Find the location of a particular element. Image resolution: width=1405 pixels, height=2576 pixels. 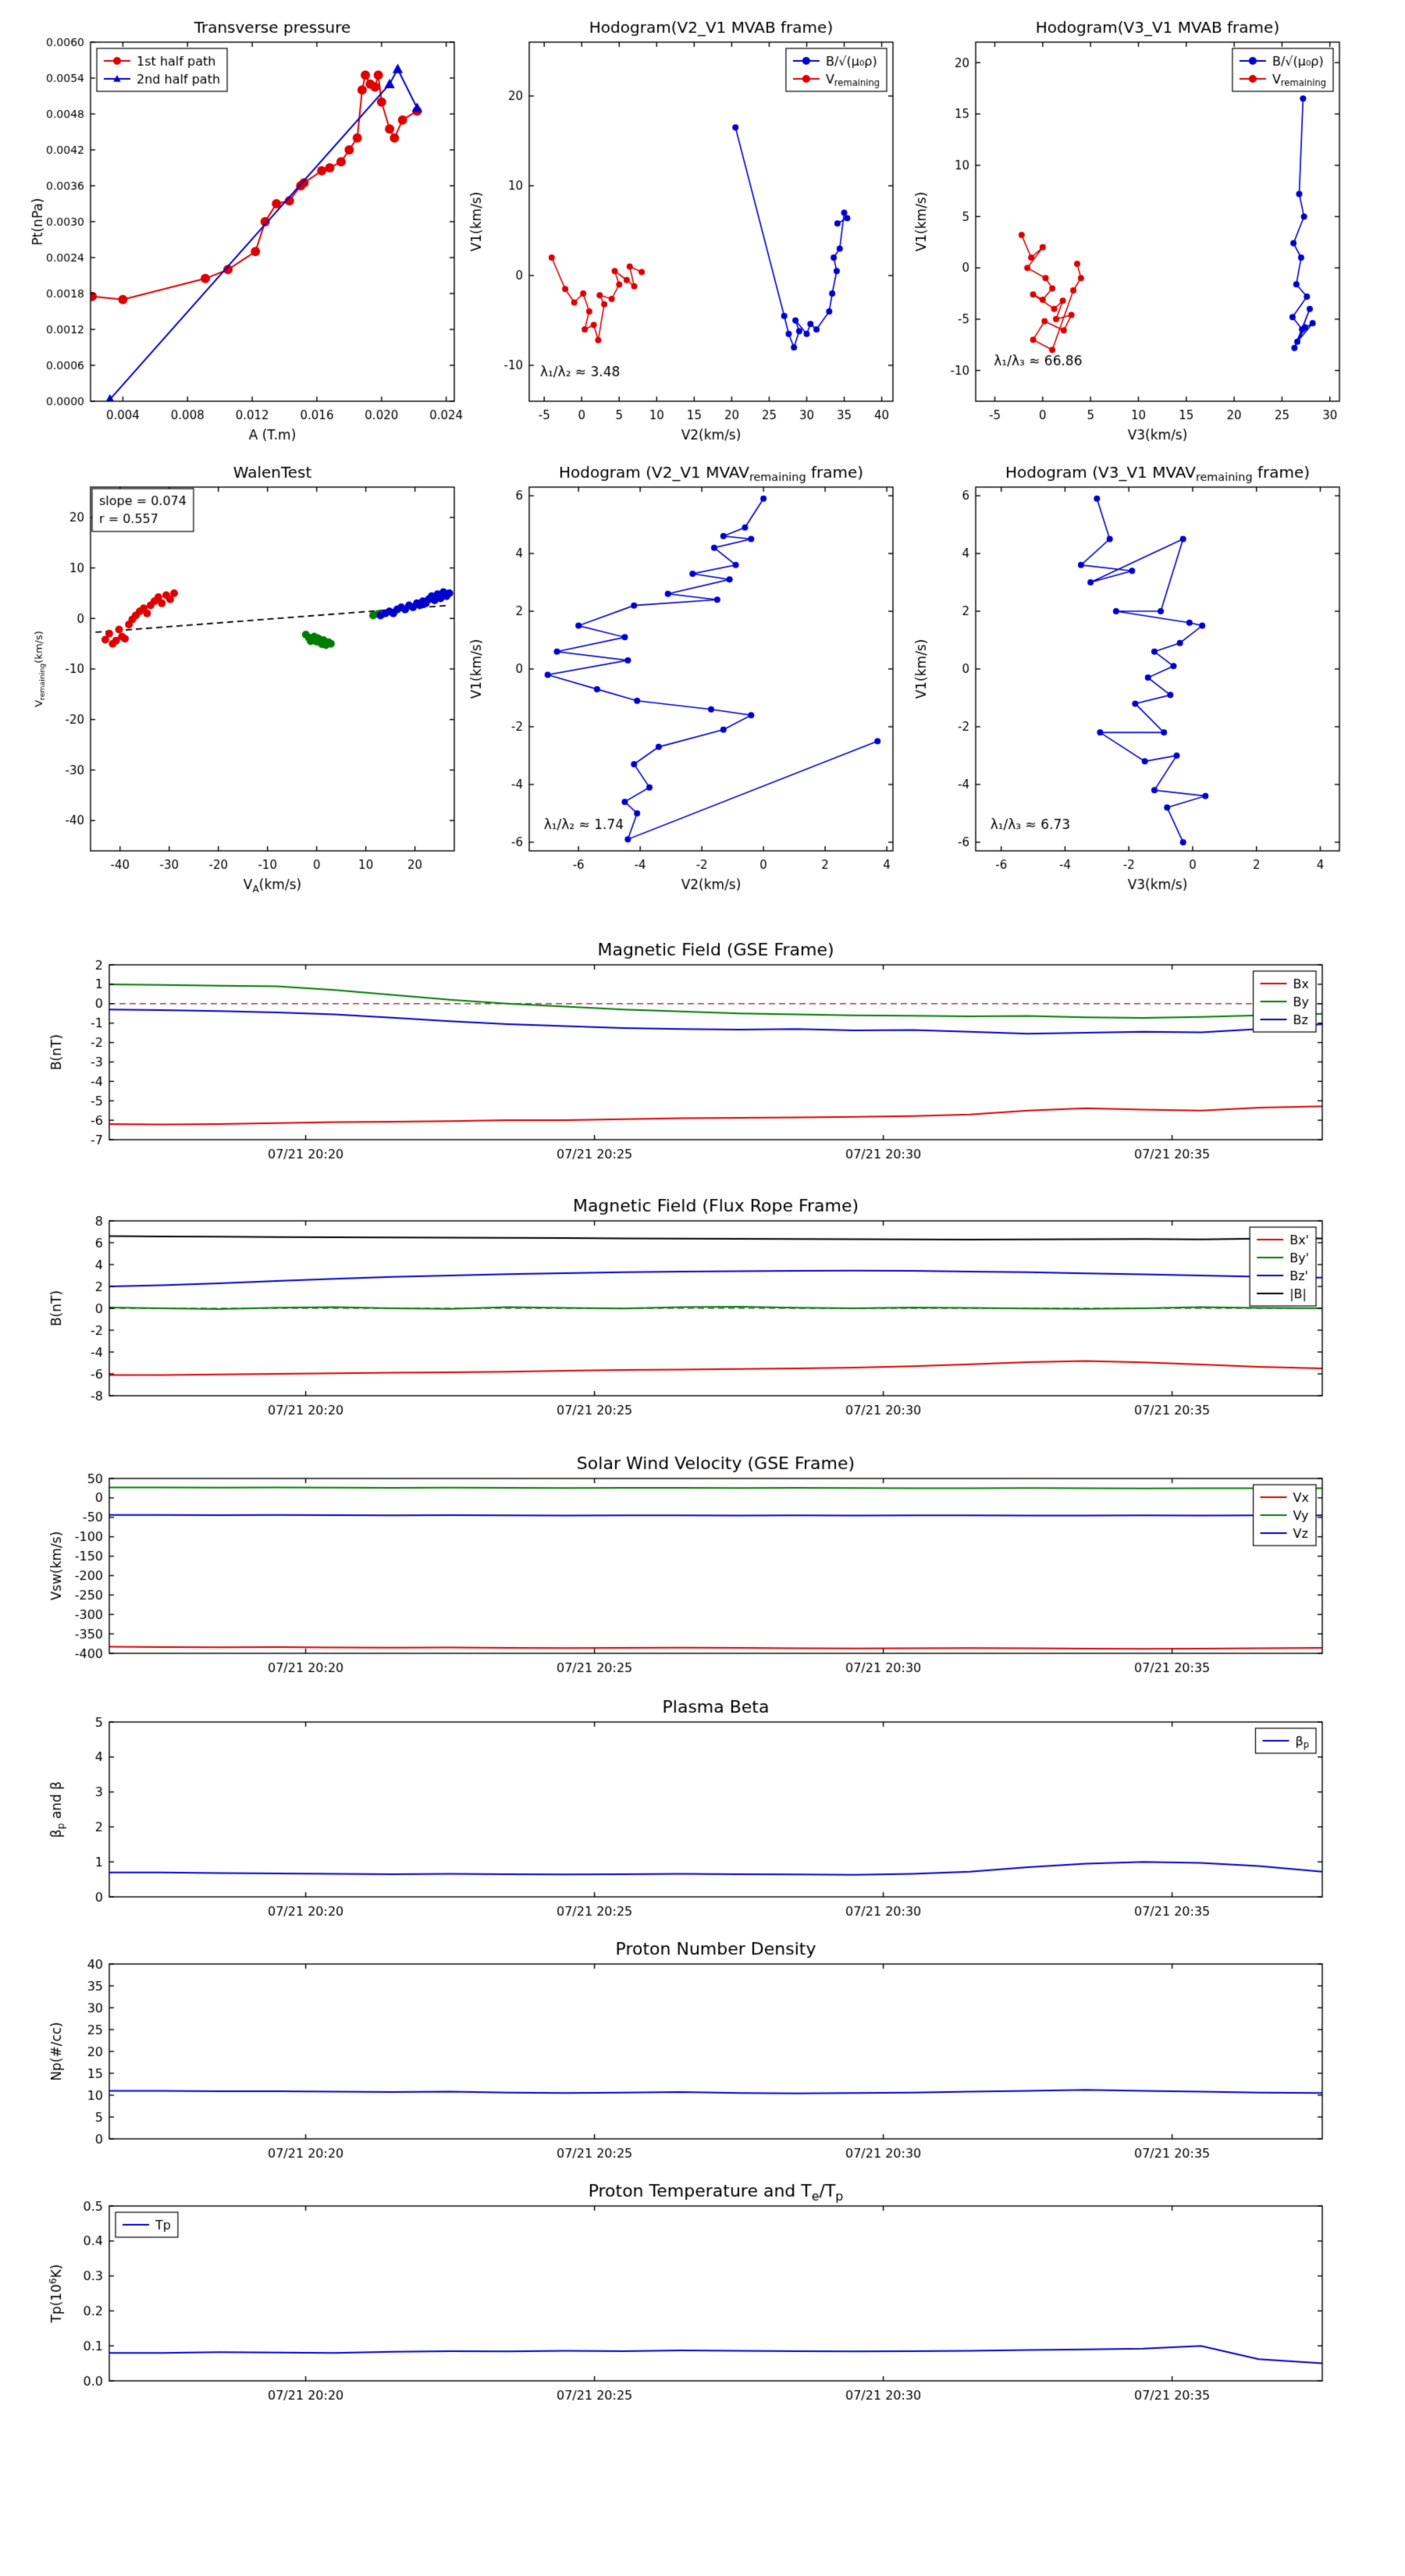

proton-number-density-chart is located at coordinates (711, 2045).